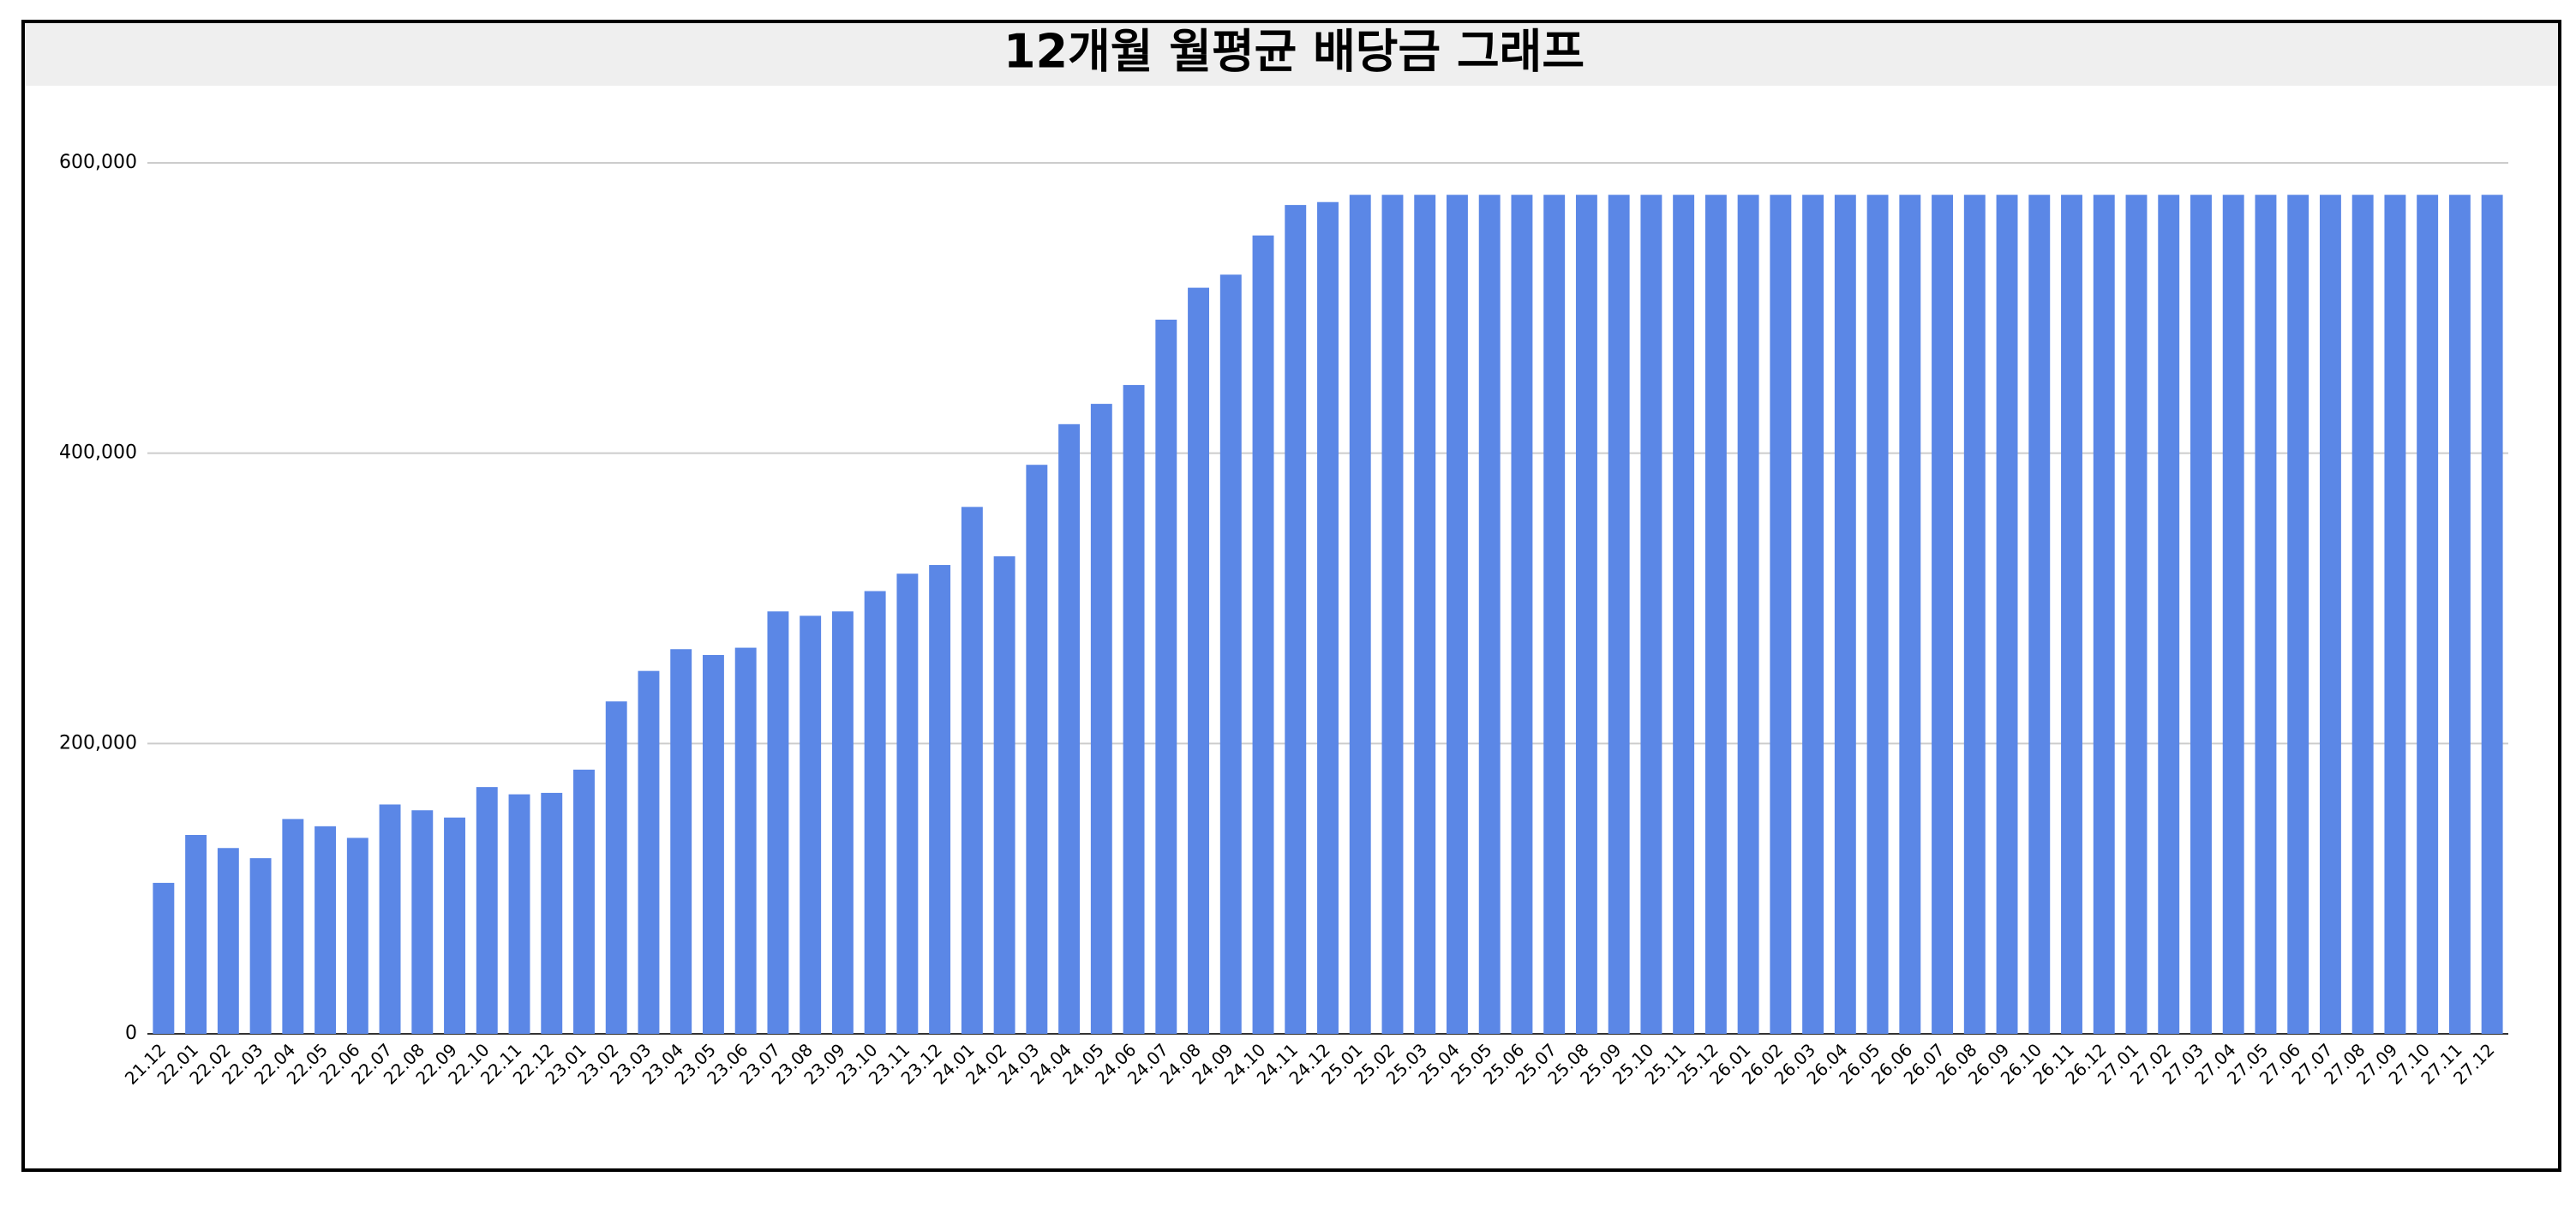  I want to click on y-tick-label: 200,000, so click(98, 743).